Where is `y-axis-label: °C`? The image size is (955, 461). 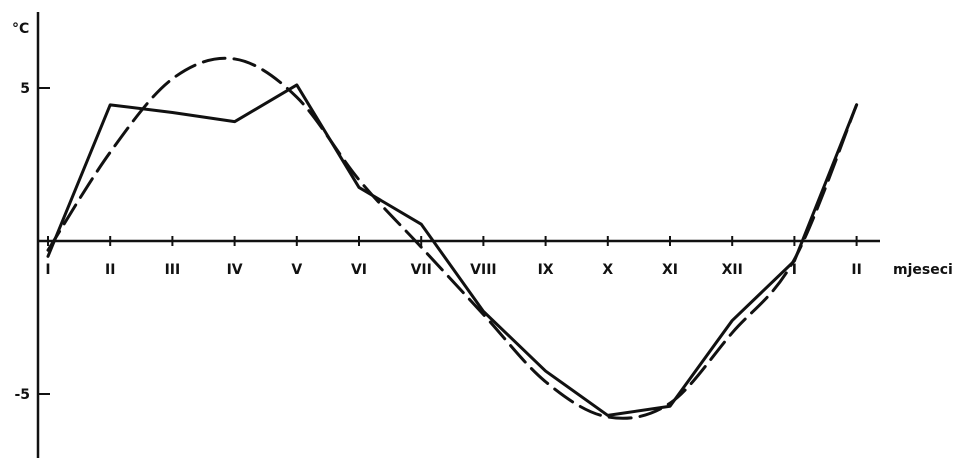
y-axis-label: °C is located at coordinates (20, 29).